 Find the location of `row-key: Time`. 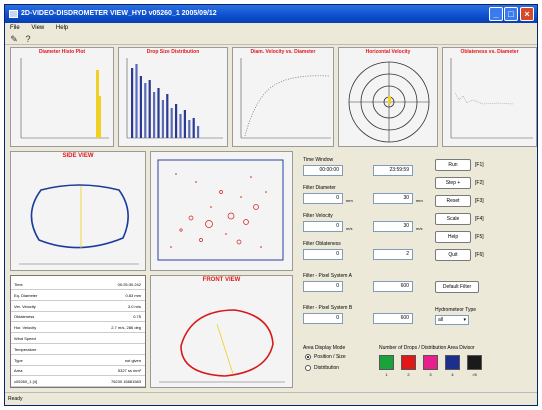

row-key: Time is located at coordinates (18, 284).